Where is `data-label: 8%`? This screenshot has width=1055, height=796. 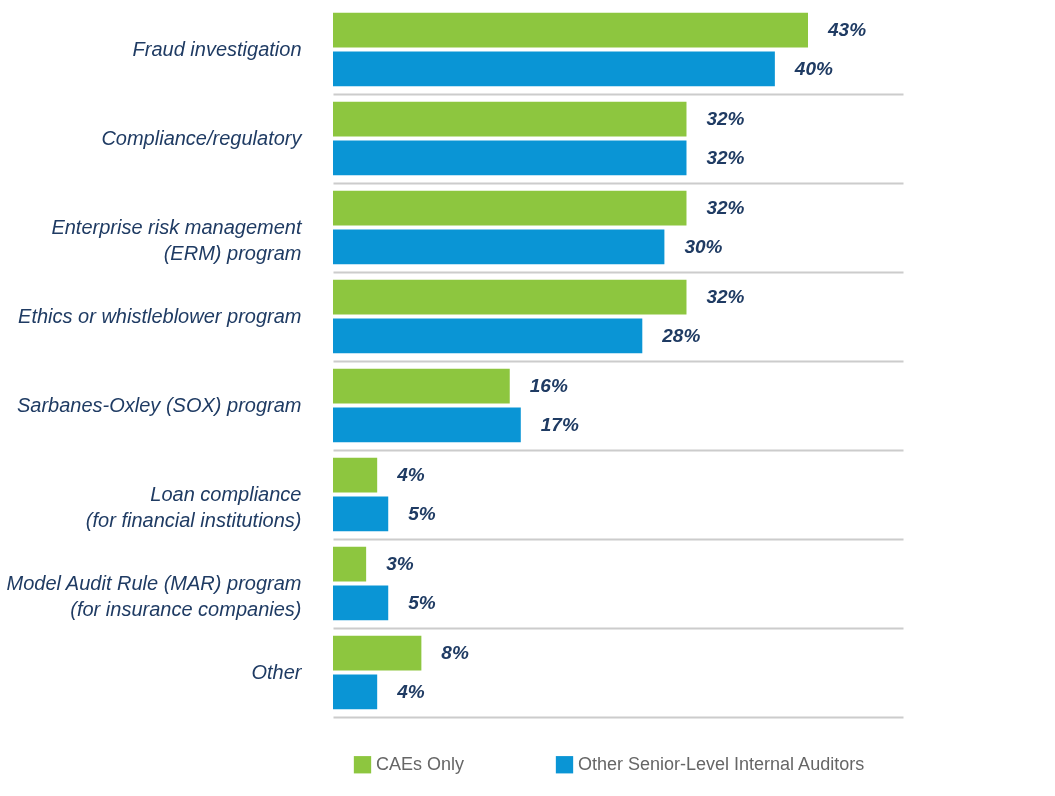 data-label: 8% is located at coordinates (455, 653).